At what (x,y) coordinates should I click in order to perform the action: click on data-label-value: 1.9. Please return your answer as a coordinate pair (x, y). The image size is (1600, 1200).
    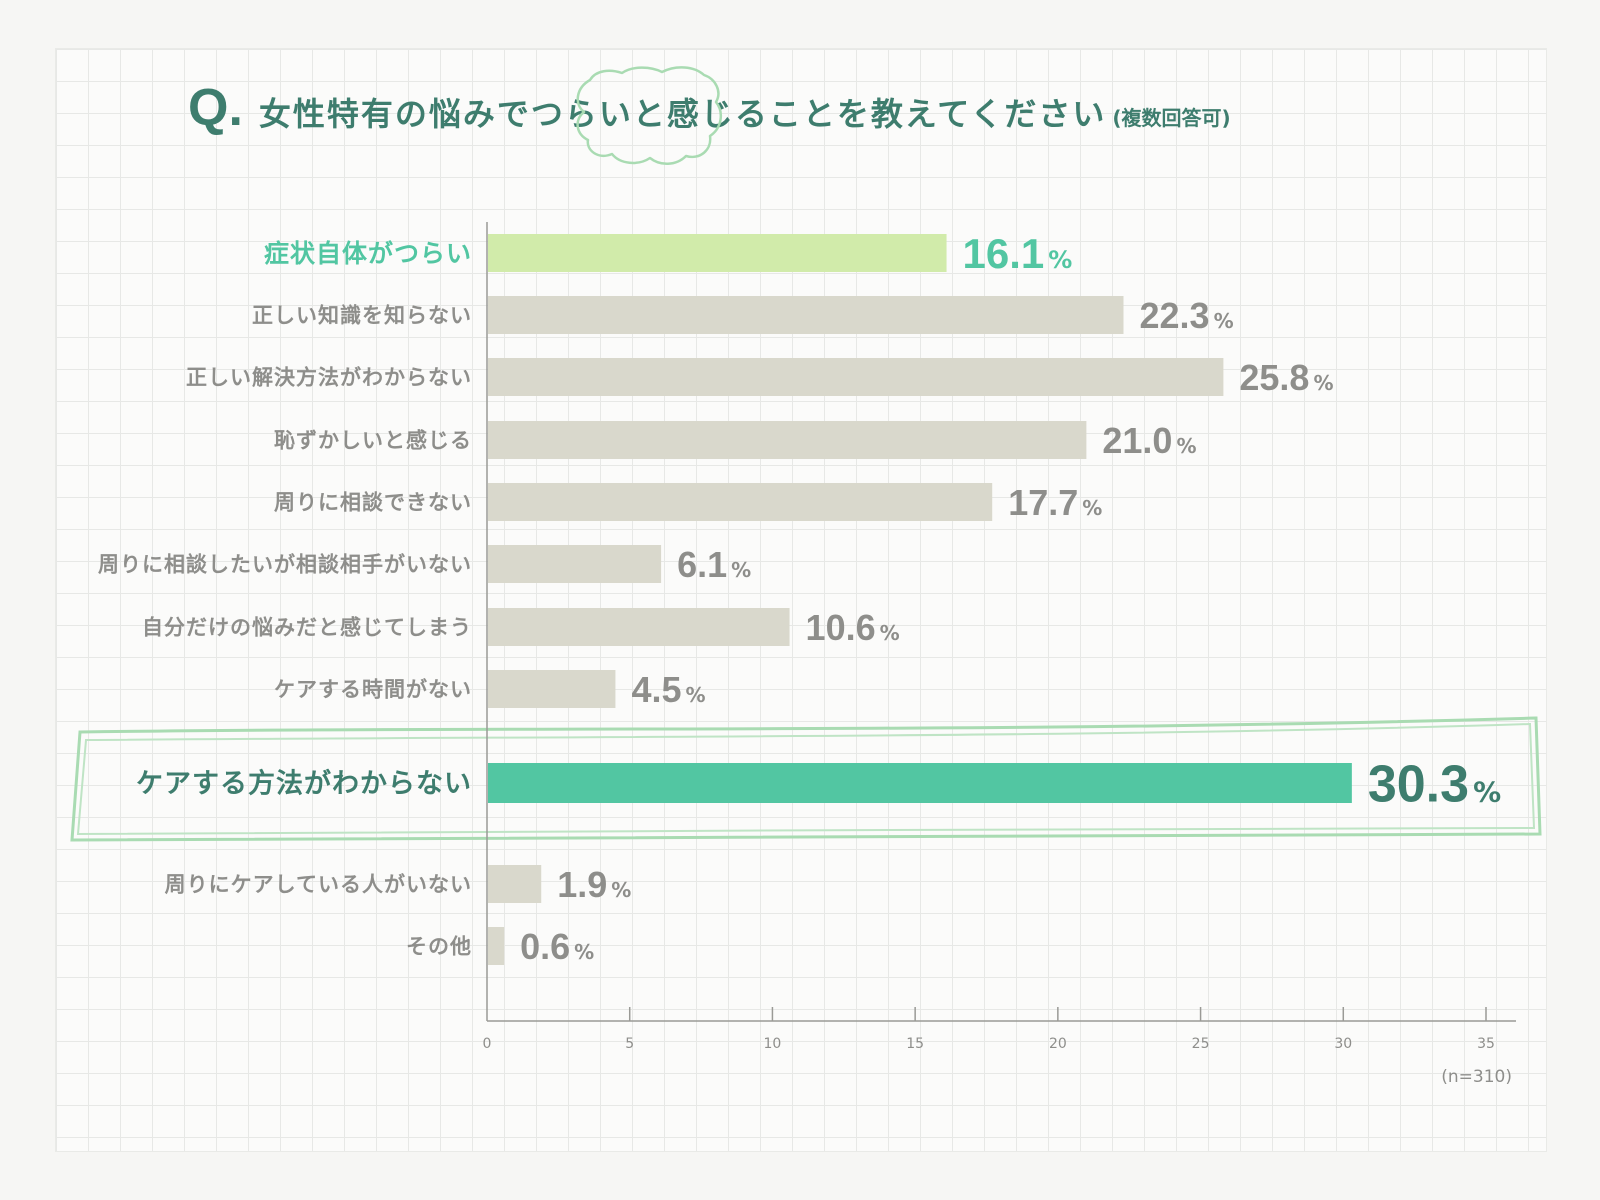
    Looking at the image, I should click on (582, 884).